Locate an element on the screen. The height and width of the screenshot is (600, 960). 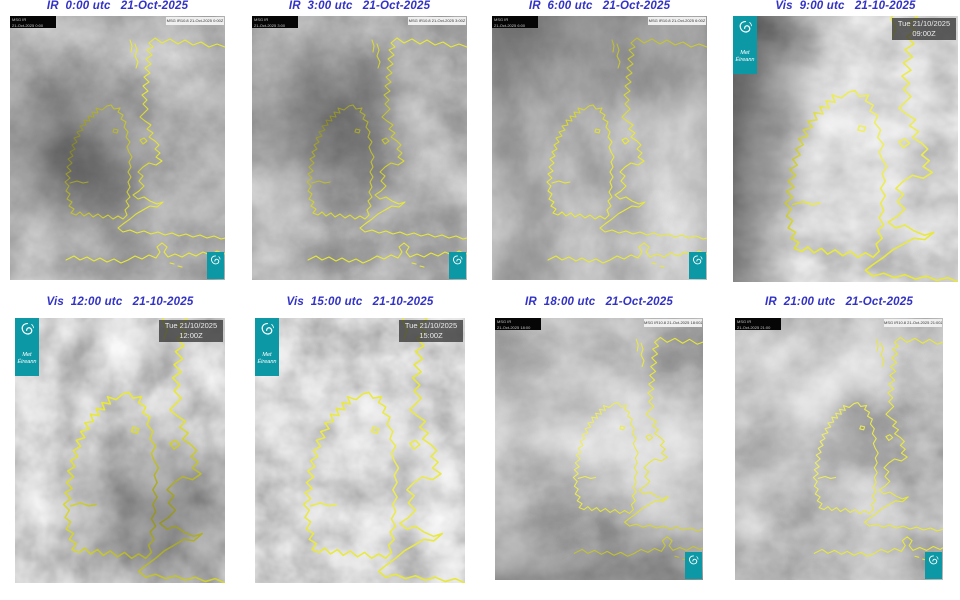
timestamp-time: 12:00Z is located at coordinates (191, 335).